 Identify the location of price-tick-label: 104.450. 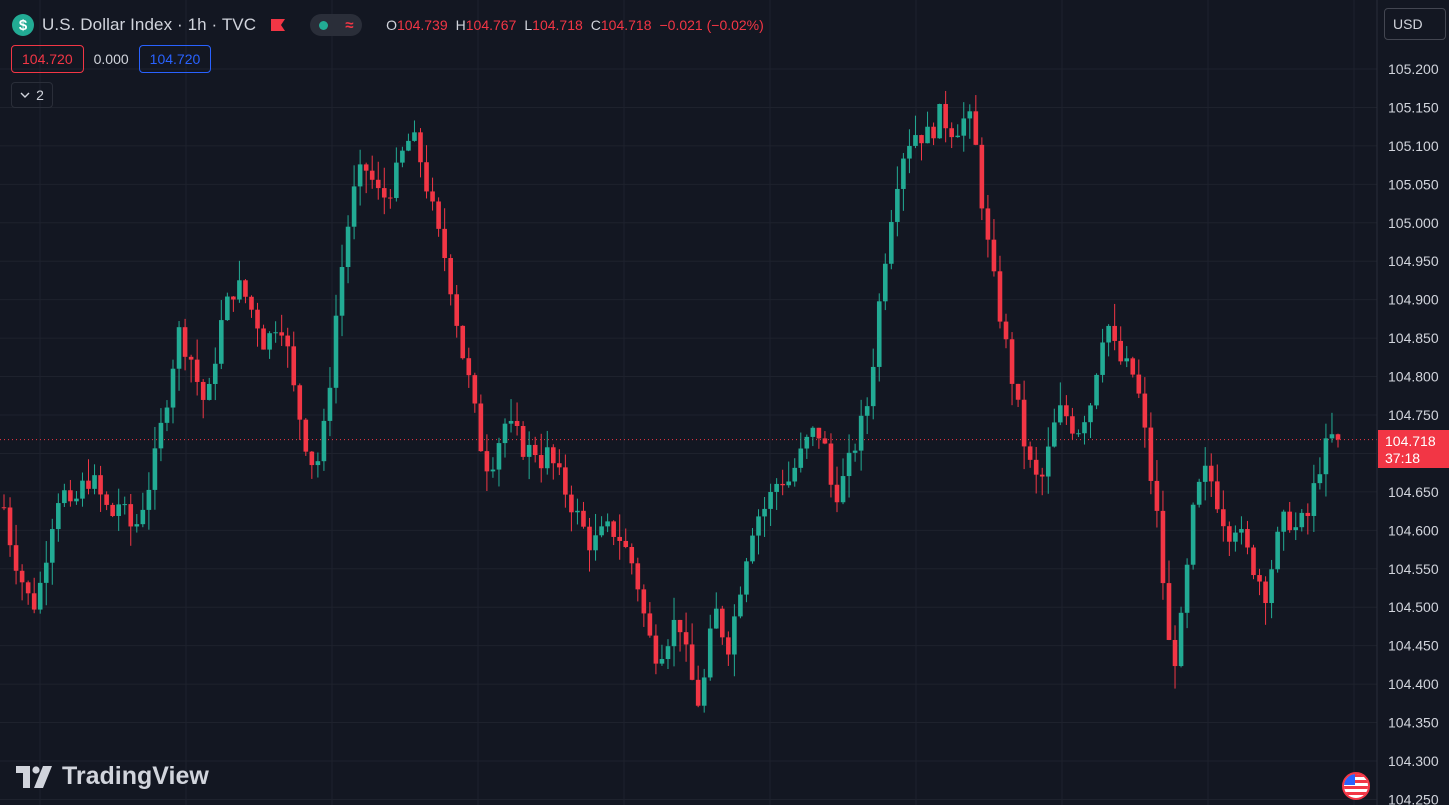
(1413, 646).